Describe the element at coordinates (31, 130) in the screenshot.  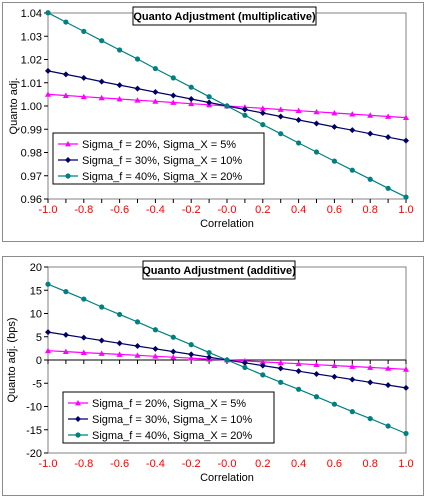
I see `y-tick-label: 0.99` at that location.